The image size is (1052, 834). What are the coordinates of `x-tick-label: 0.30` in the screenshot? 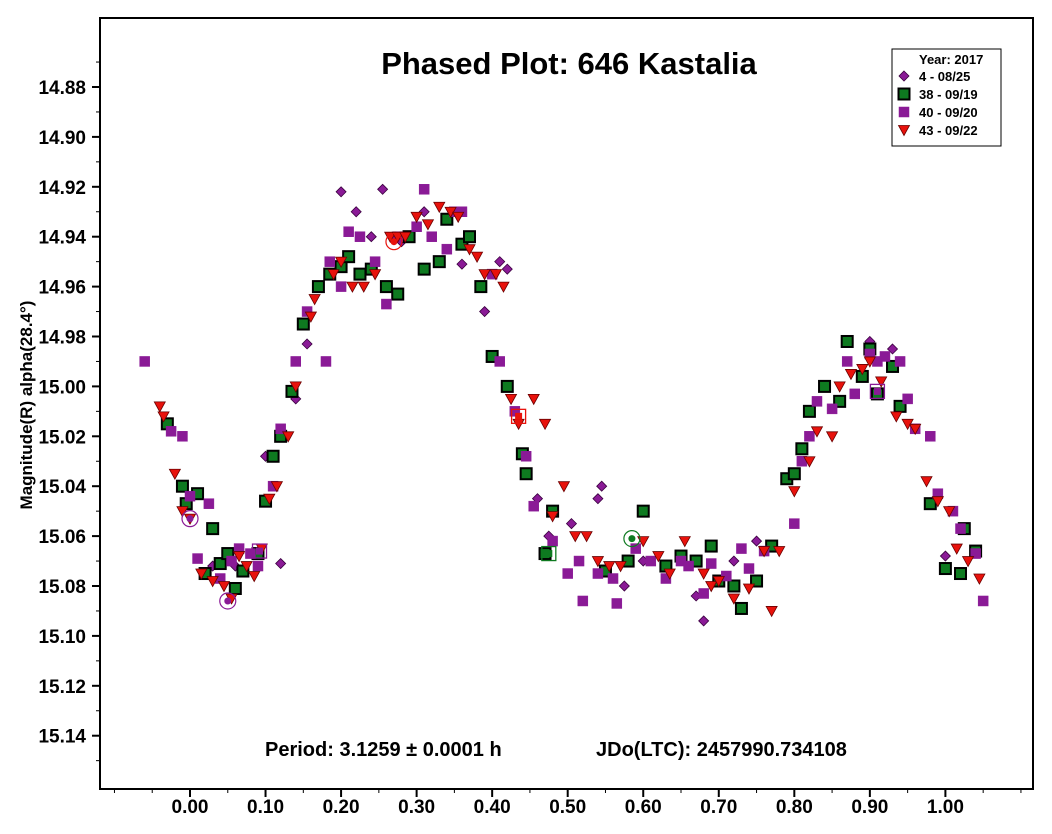 It's located at (416, 807).